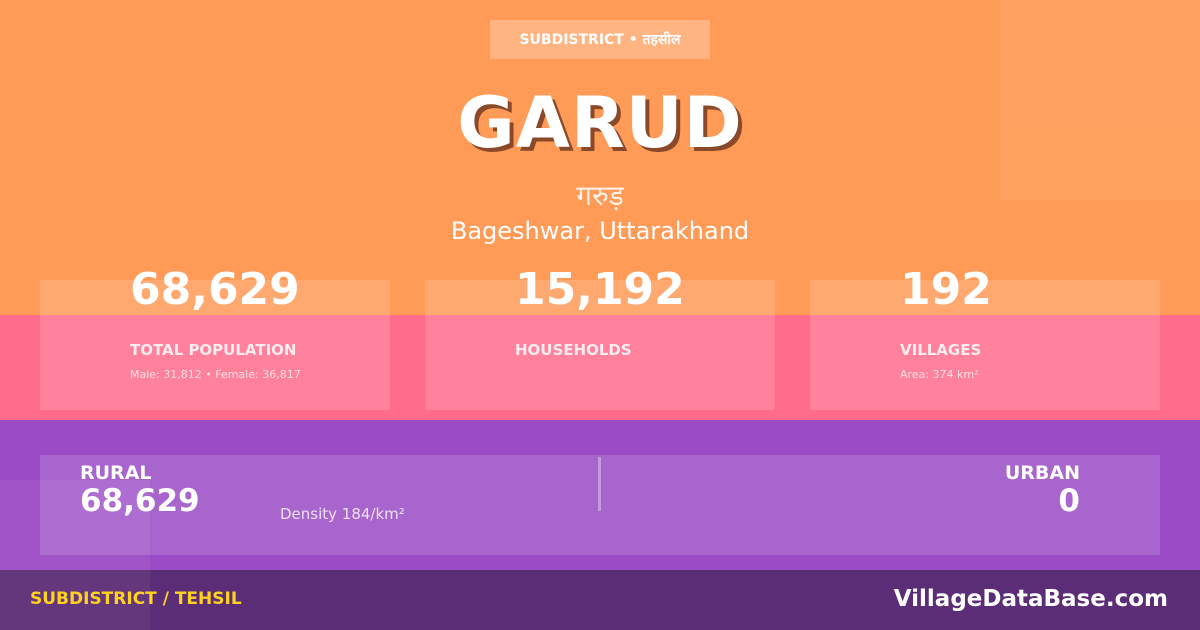 The width and height of the screenshot is (1200, 630). Describe the element at coordinates (215, 374) in the screenshot. I see `stat-sub: Male: 31,812 • Female: 36,817` at that location.